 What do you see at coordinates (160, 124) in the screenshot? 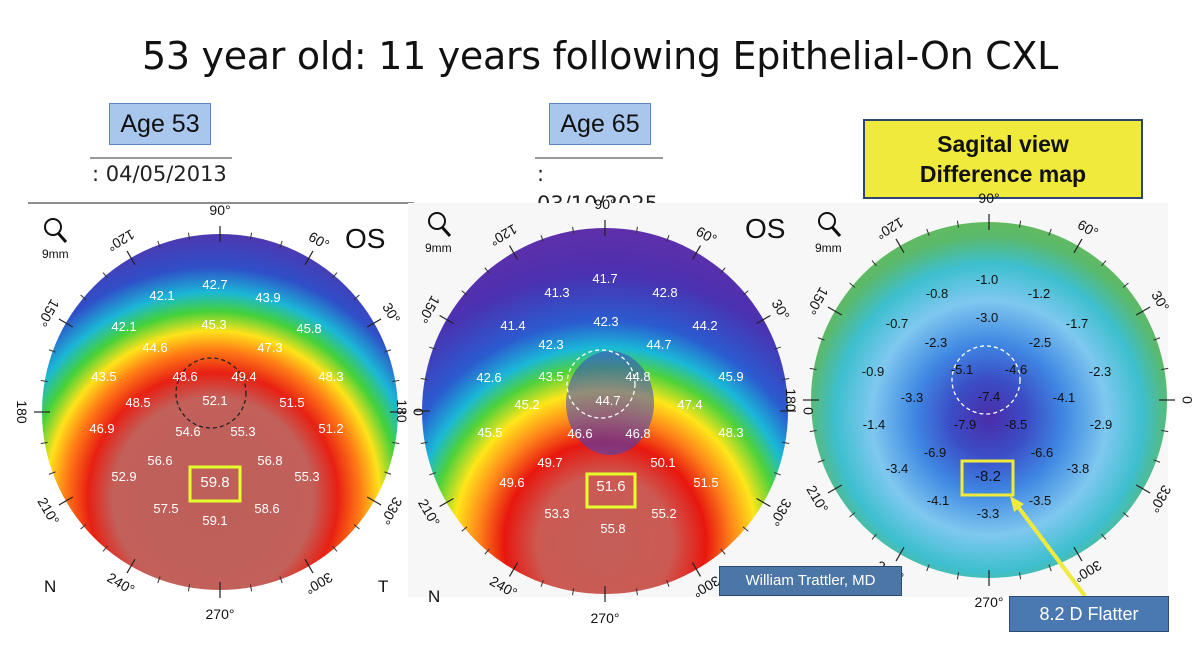
I see `age-53-label: Age 53` at bounding box center [160, 124].